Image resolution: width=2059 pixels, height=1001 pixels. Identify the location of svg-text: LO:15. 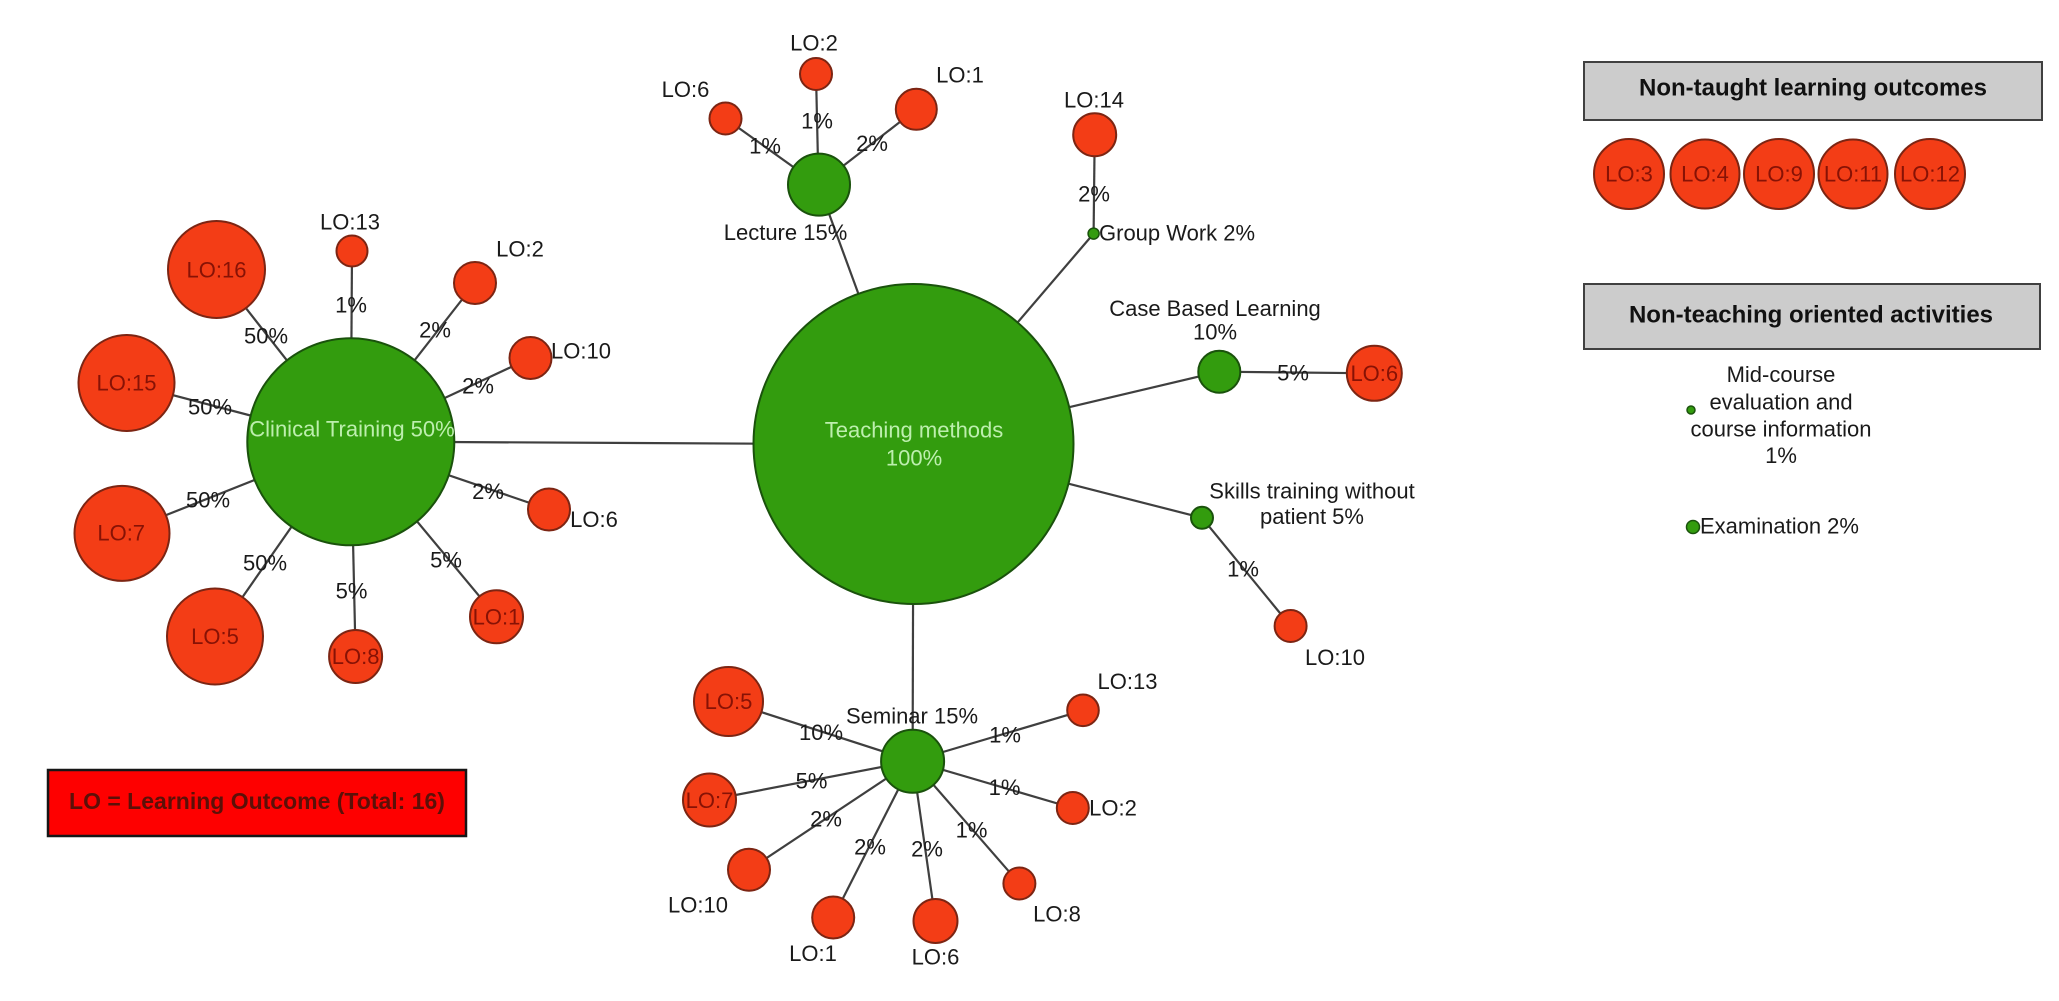
(127, 383).